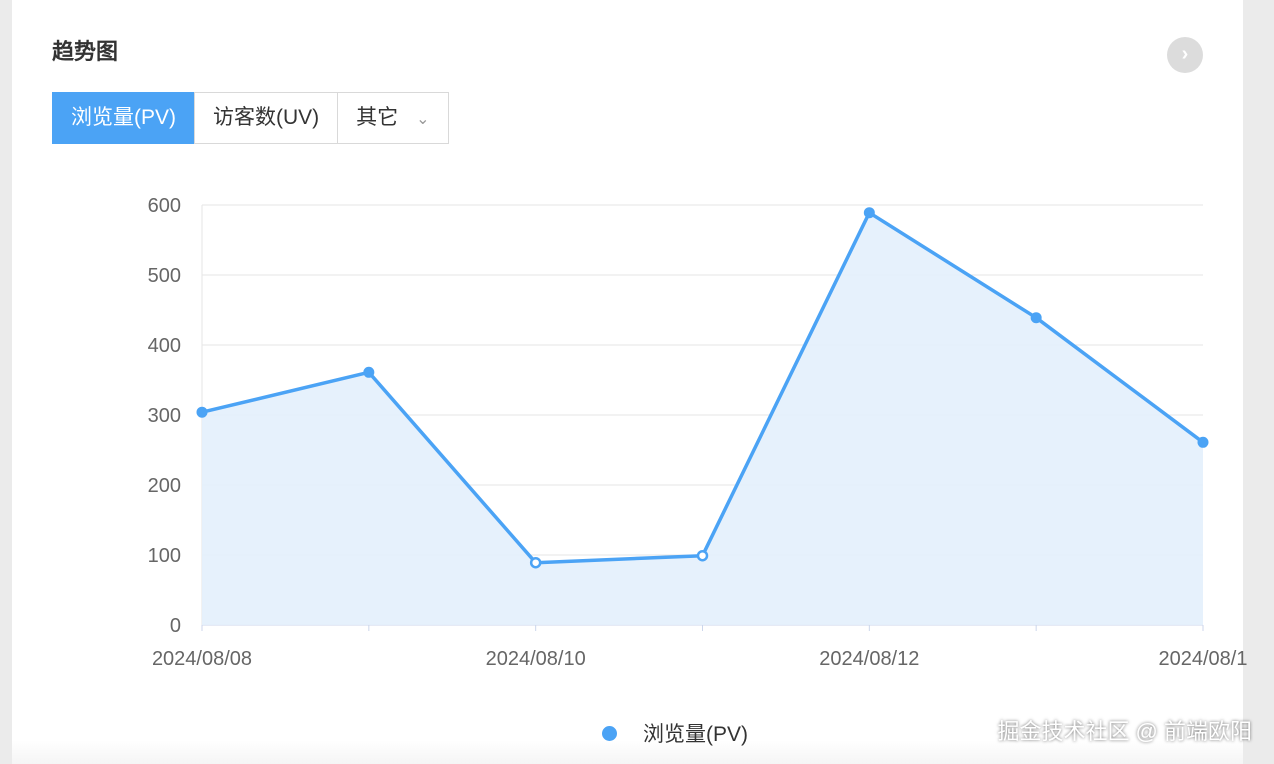 The width and height of the screenshot is (1274, 764). What do you see at coordinates (123, 118) in the screenshot?
I see `tab-pv: 浏览量(PV)` at bounding box center [123, 118].